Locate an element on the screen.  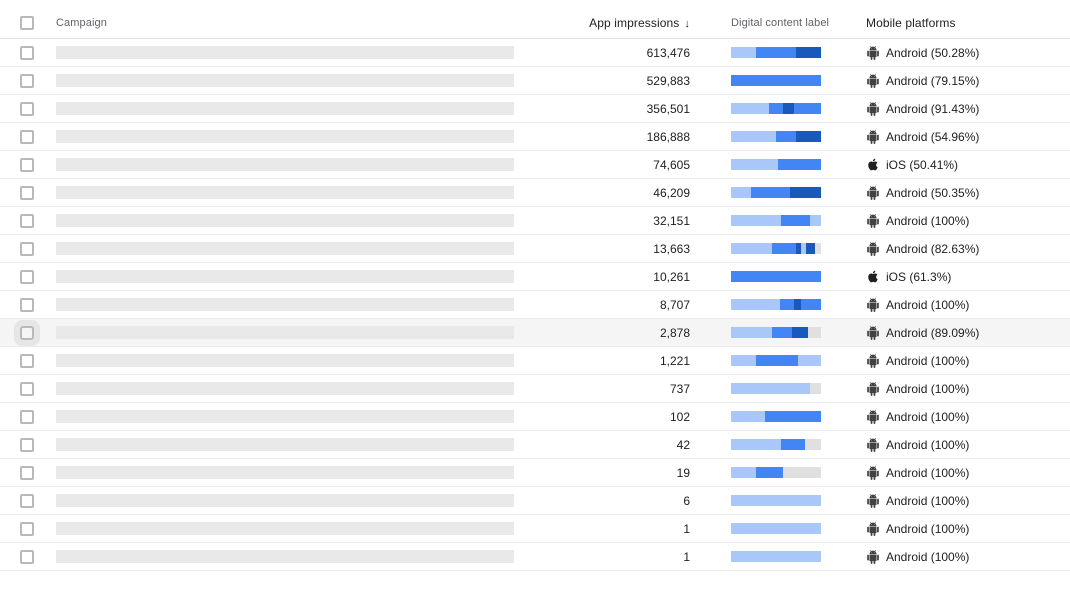
column-header-campaign: Campaign is located at coordinates (81, 23).